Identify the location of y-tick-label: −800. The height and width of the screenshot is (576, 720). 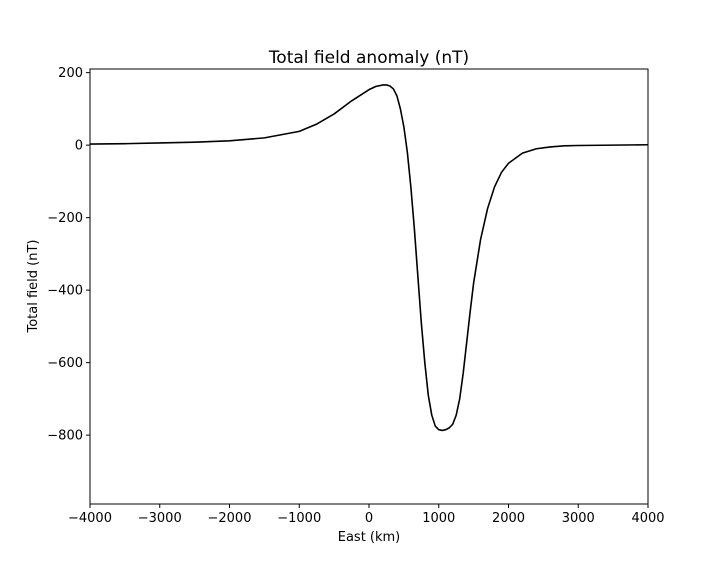
(65, 436).